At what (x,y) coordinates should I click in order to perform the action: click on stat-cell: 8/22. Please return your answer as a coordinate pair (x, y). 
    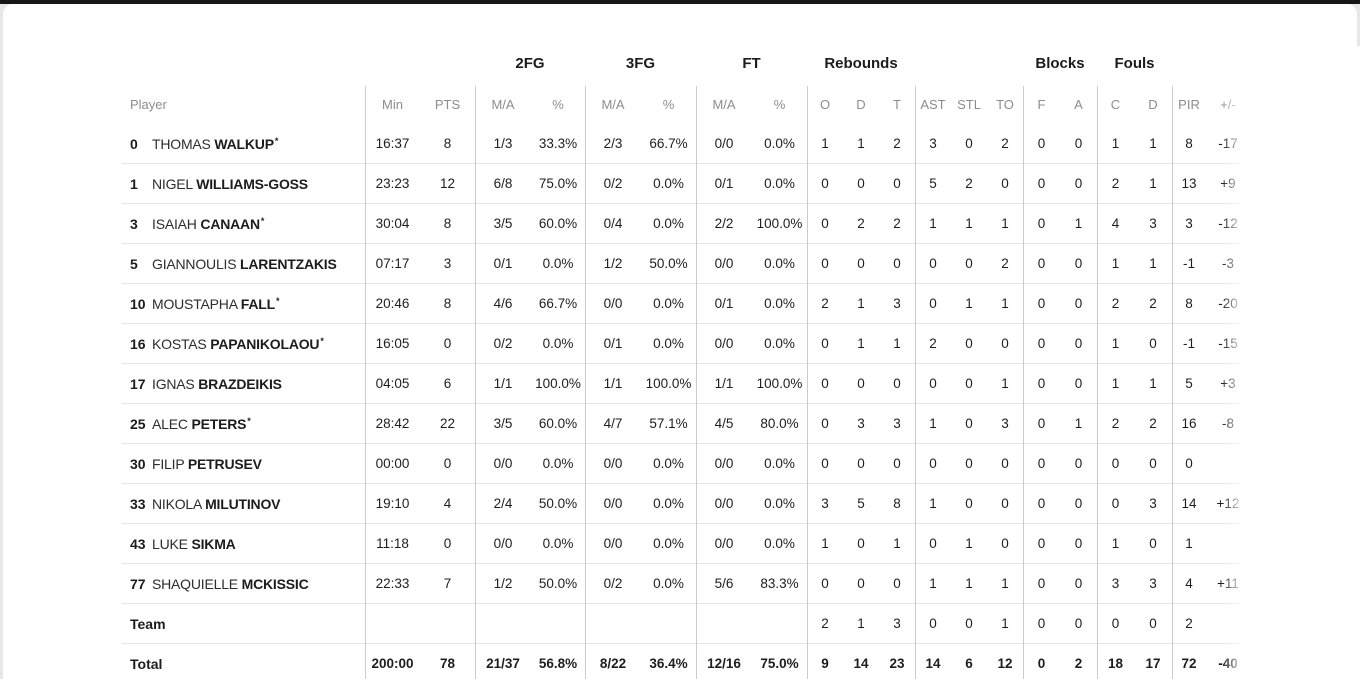
    Looking at the image, I should click on (613, 663).